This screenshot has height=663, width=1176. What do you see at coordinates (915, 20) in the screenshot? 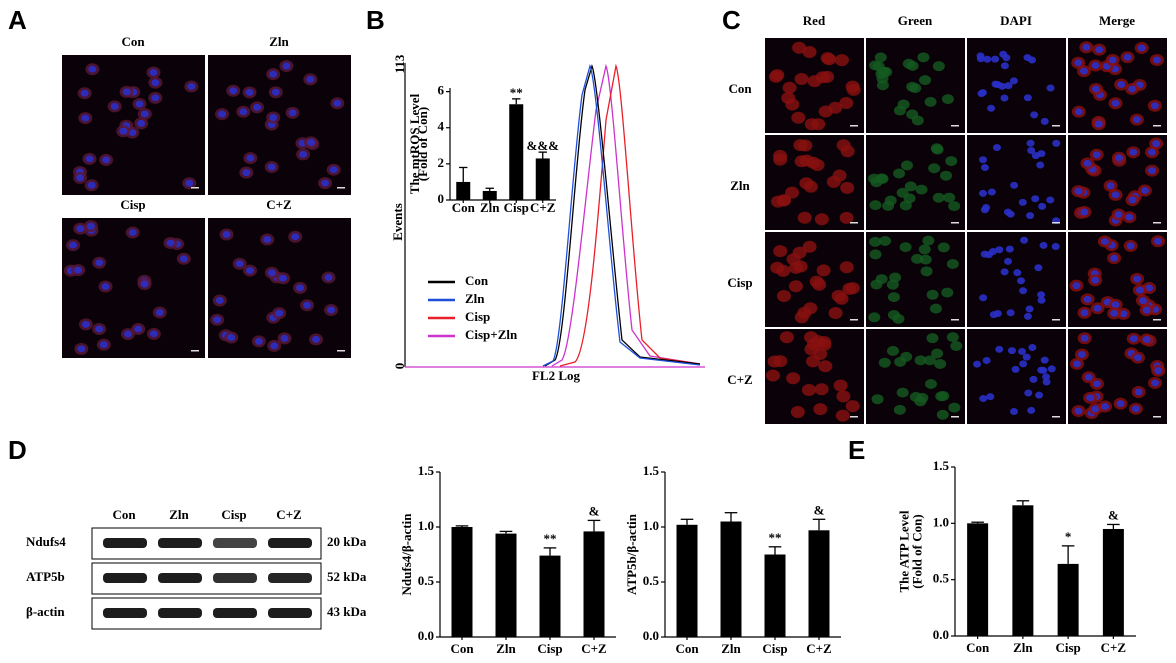
I see `column-label: Green` at bounding box center [915, 20].